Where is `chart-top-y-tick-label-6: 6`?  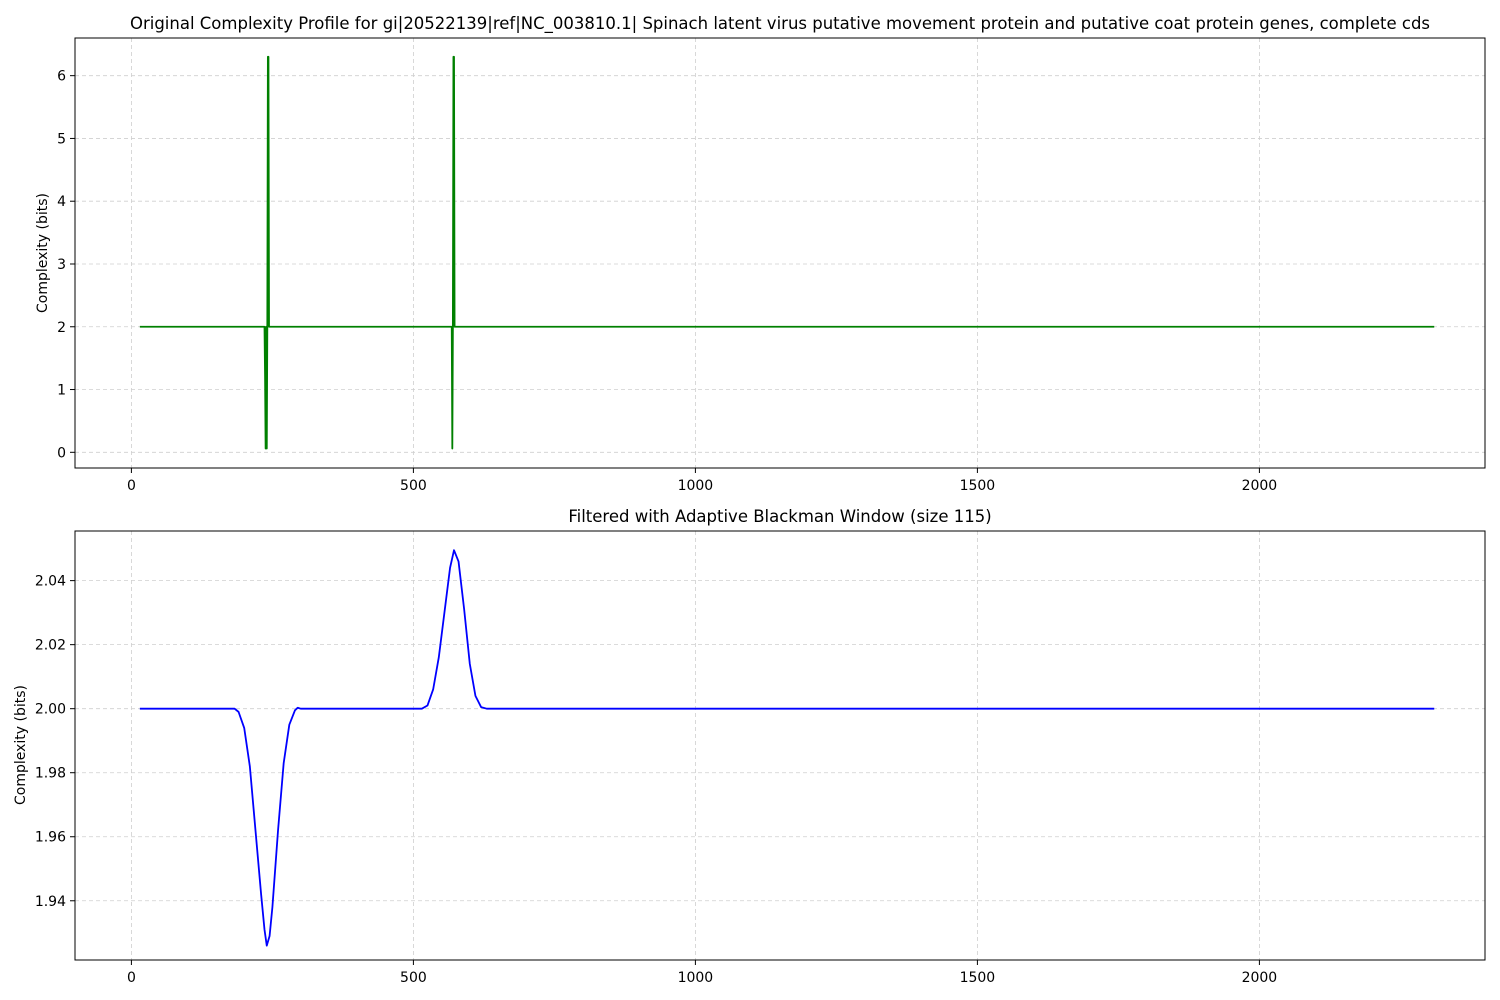 chart-top-y-tick-label-6: 6 is located at coordinates (61, 77).